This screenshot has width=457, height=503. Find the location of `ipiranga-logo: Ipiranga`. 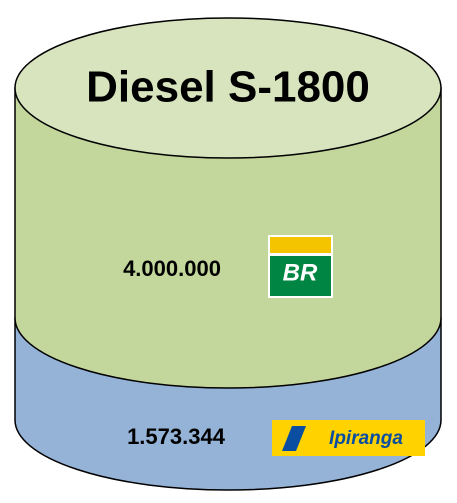

ipiranga-logo: Ipiranga is located at coordinates (348, 438).